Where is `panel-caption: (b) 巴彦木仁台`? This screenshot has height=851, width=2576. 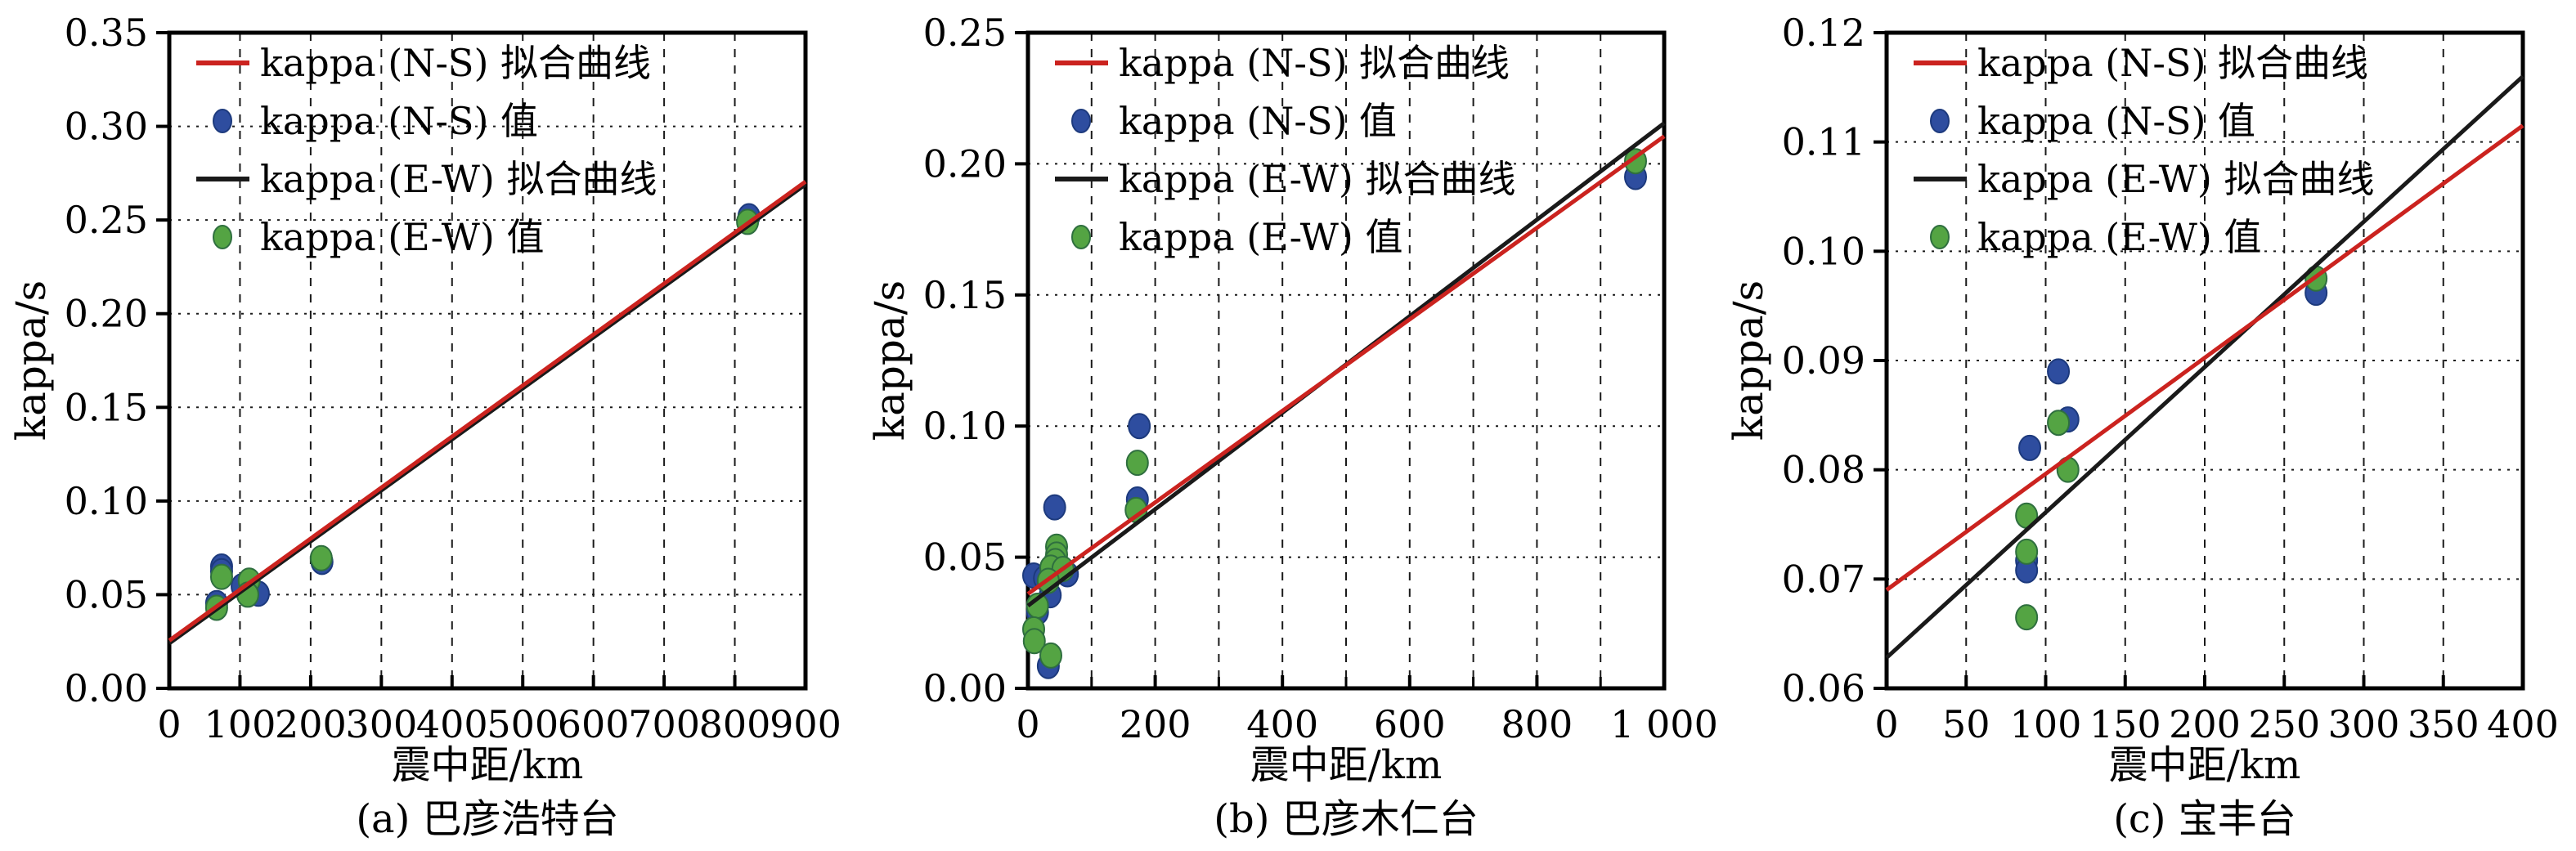
panel-caption: (b) 巴彦木仁台 is located at coordinates (1346, 819).